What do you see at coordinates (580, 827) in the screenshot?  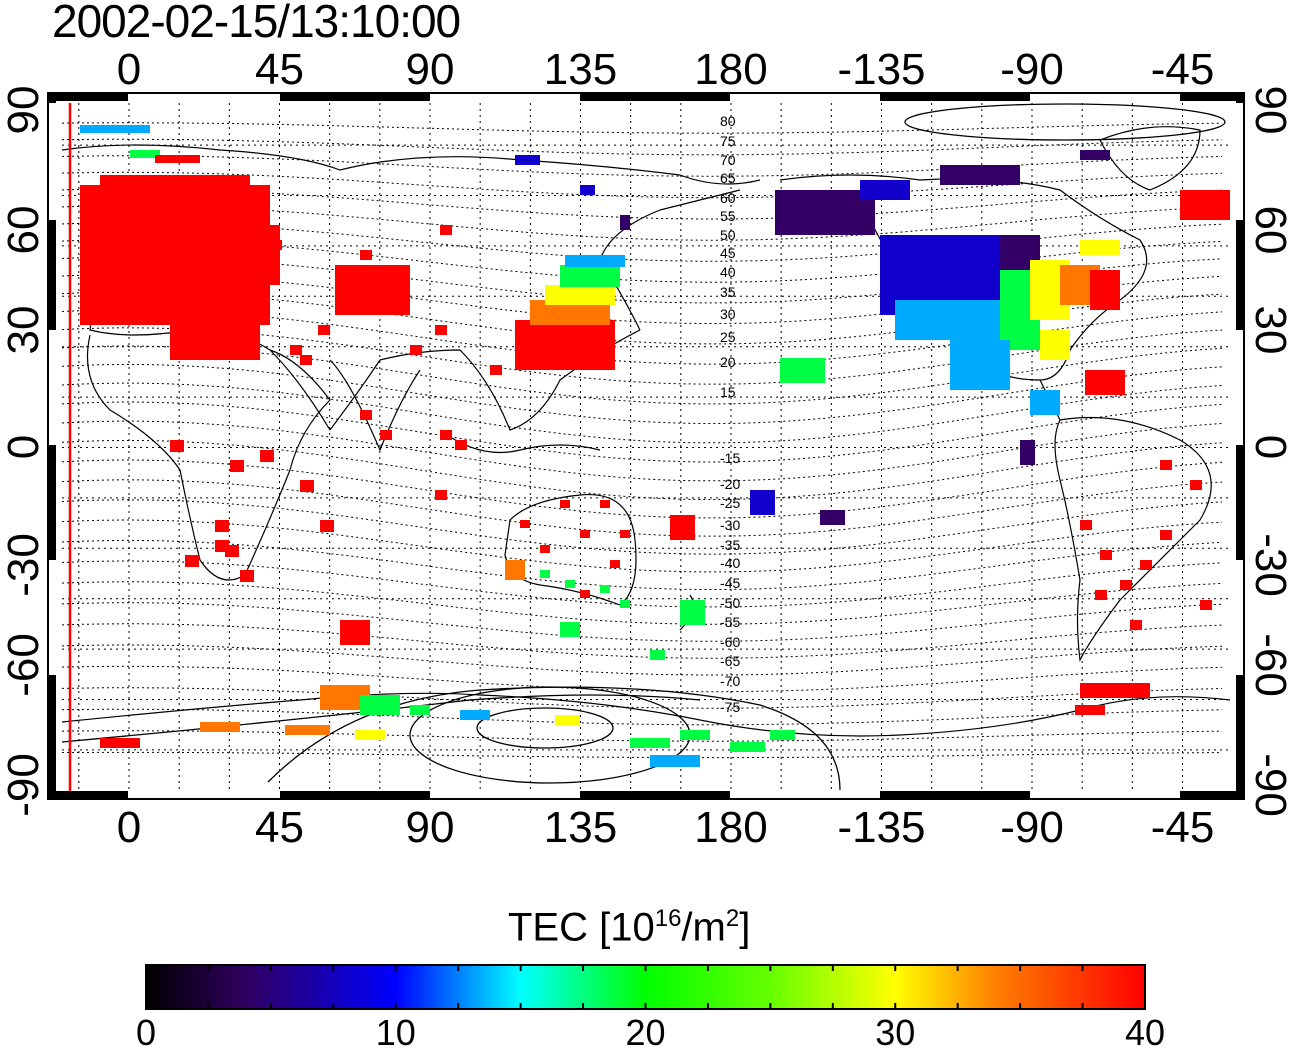 I see `lon-tick-label-bottom: 135` at bounding box center [580, 827].